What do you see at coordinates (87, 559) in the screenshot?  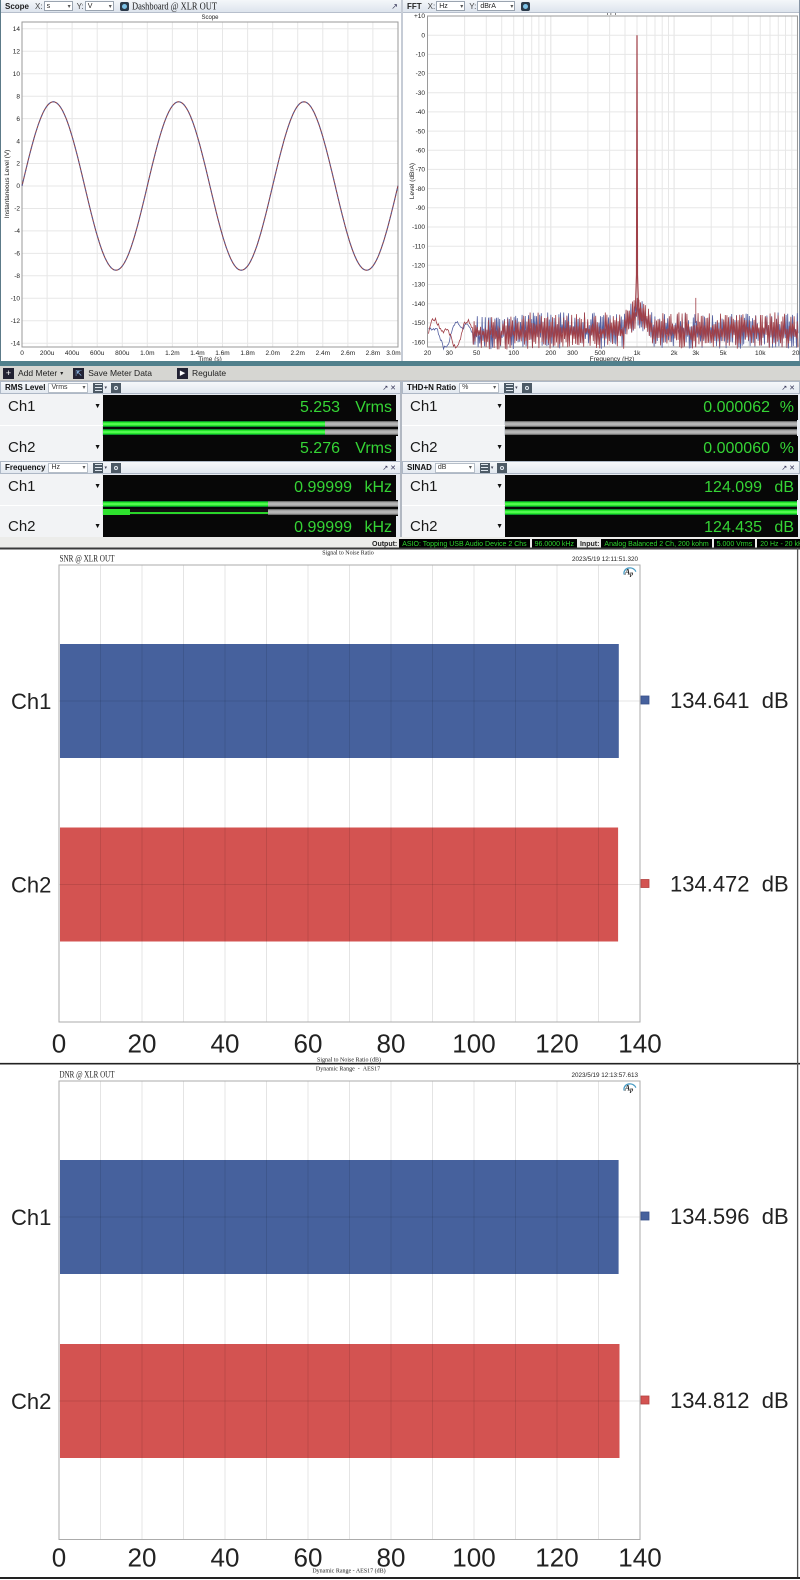 I see `svg-text: SNR @ XLR OUT` at bounding box center [87, 559].